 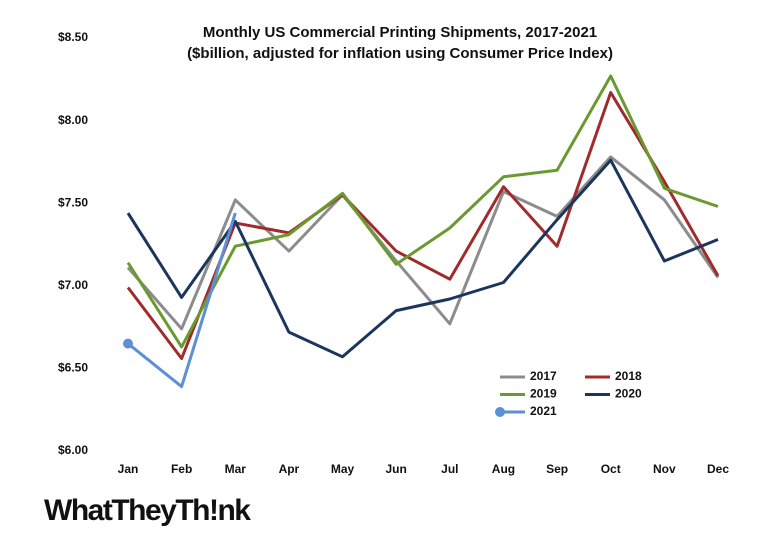 I want to click on x-tick-label: Feb, so click(x=181, y=469).